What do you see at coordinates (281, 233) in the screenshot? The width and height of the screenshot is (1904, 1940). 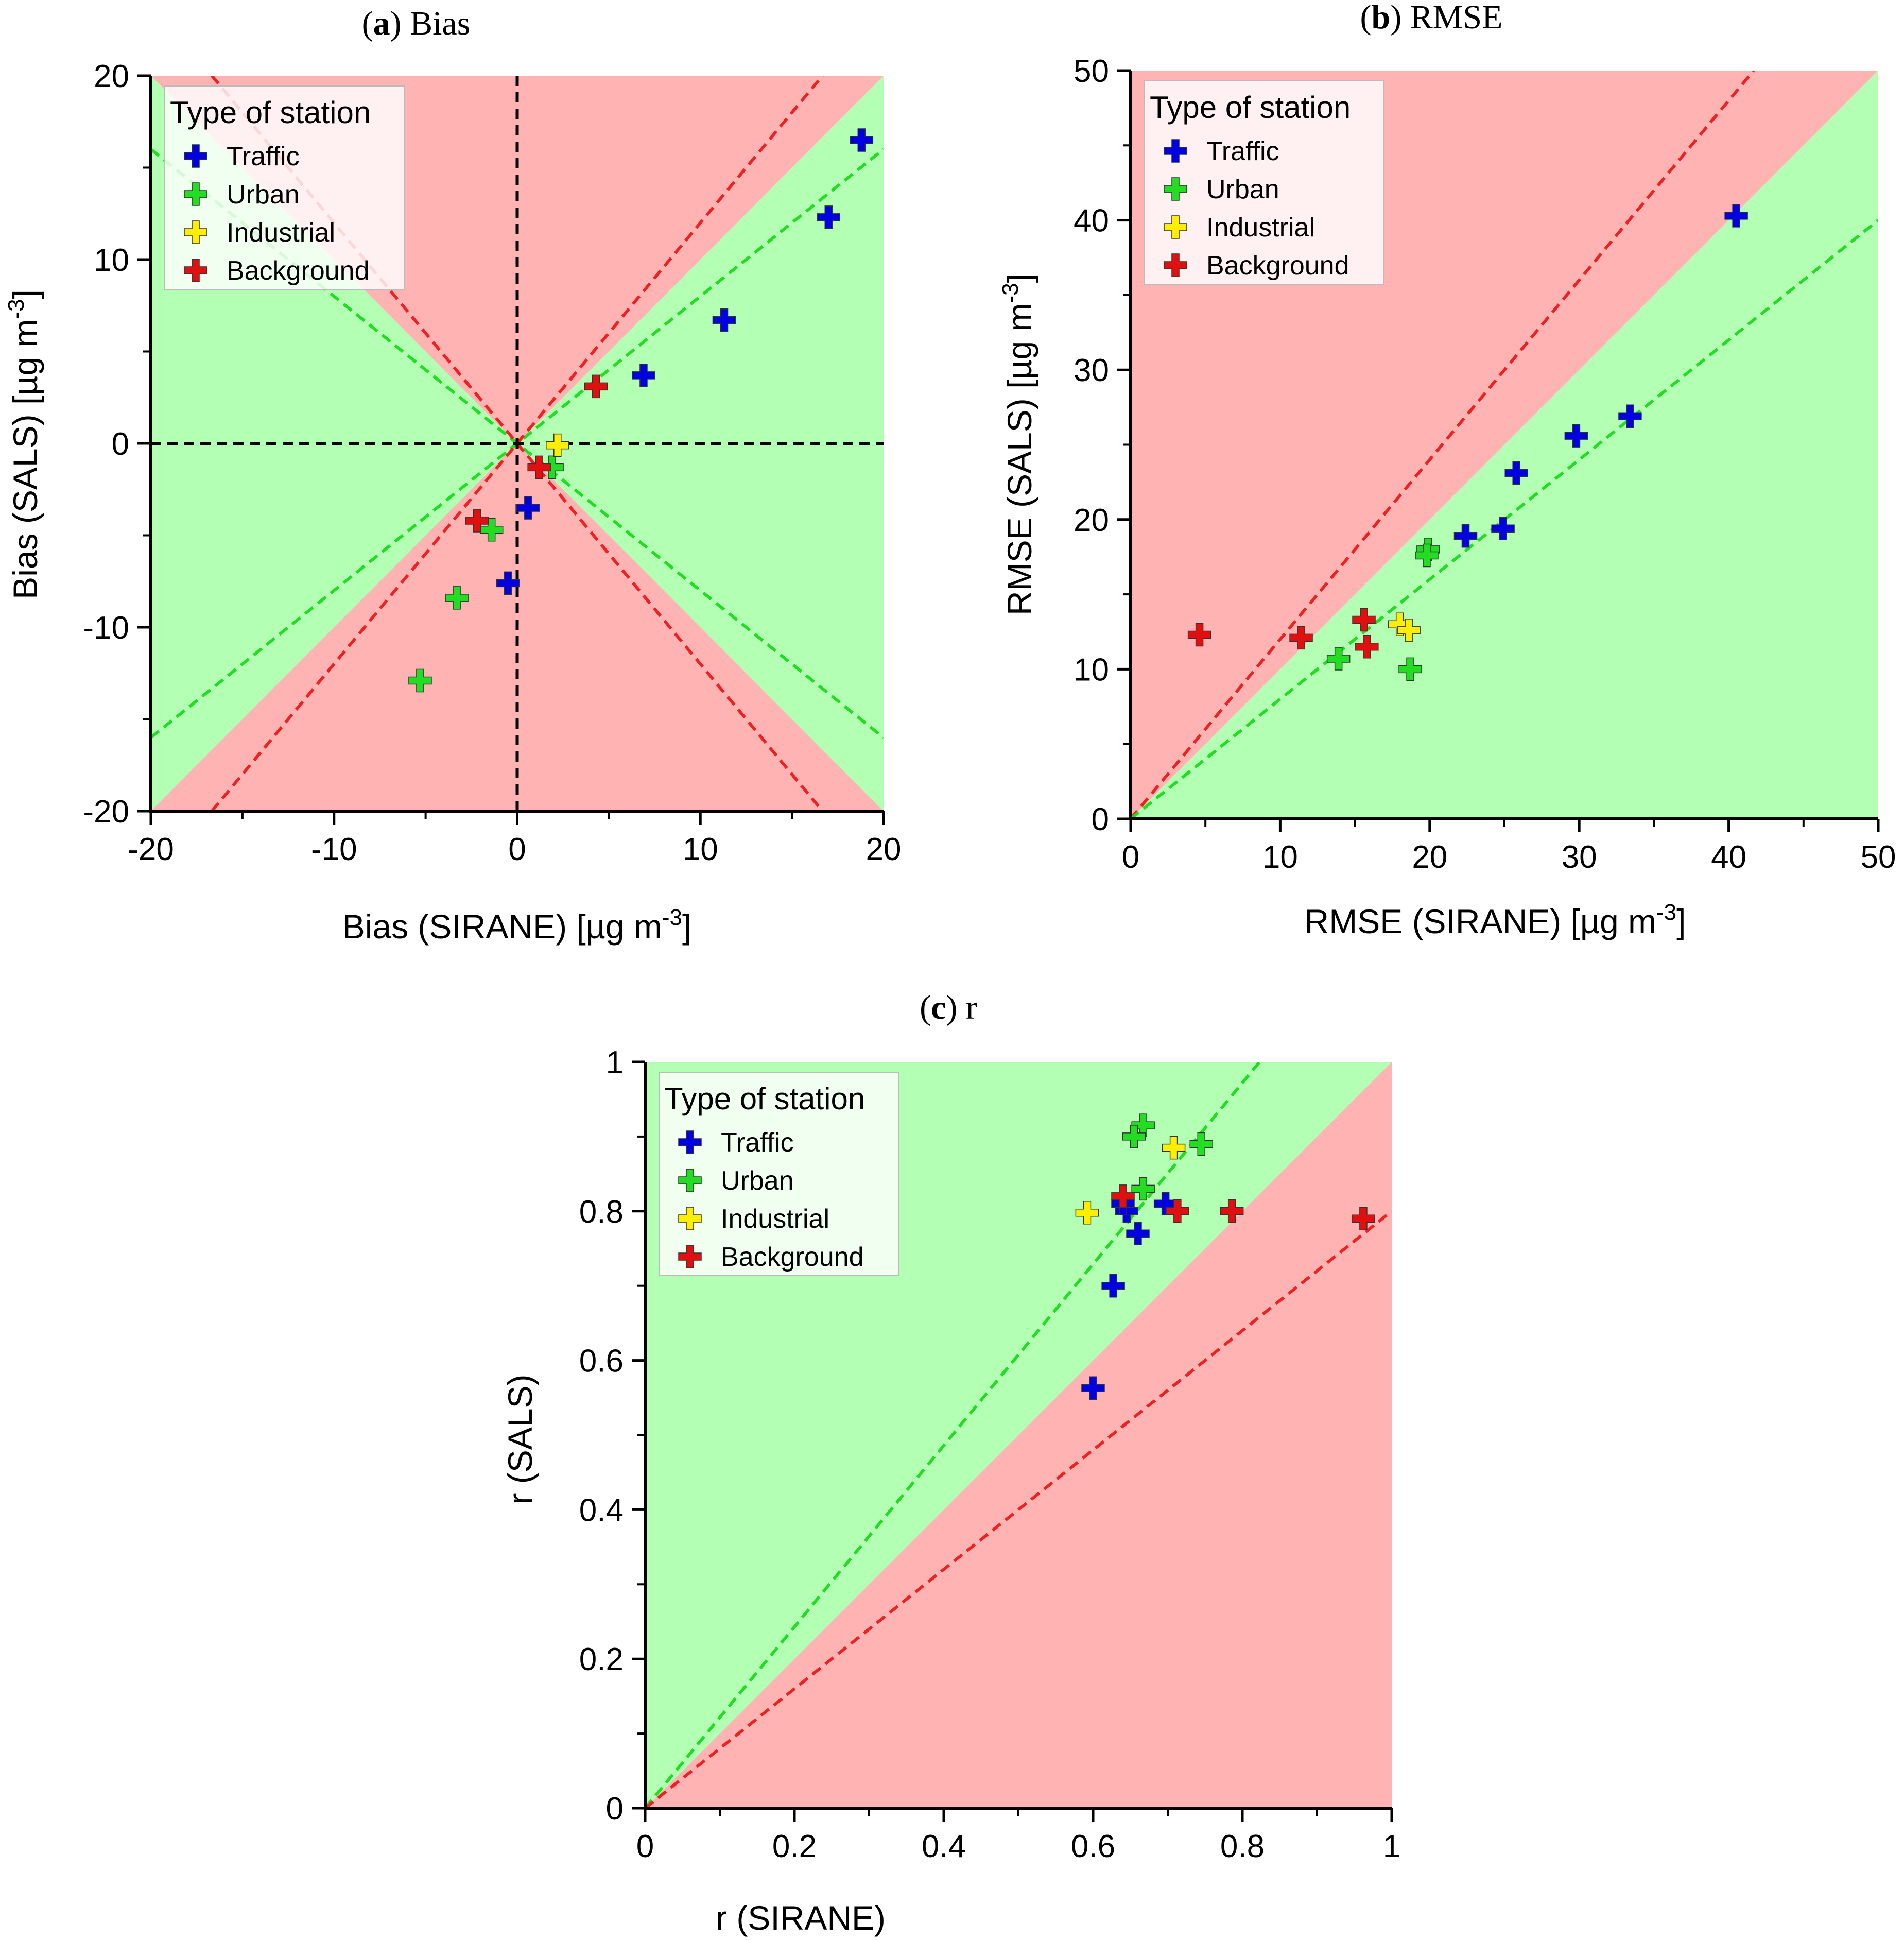 I see `panel-a-legend-industrial: Industrial` at bounding box center [281, 233].